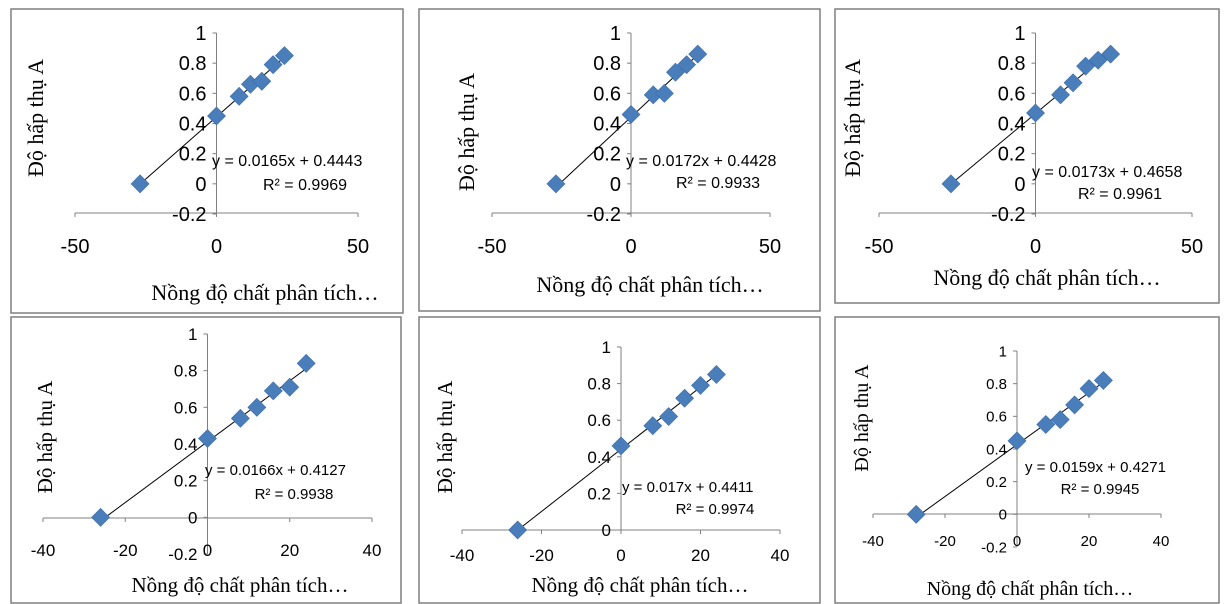  I want to click on r-squared-label: R² = 0.9974, so click(715, 509).